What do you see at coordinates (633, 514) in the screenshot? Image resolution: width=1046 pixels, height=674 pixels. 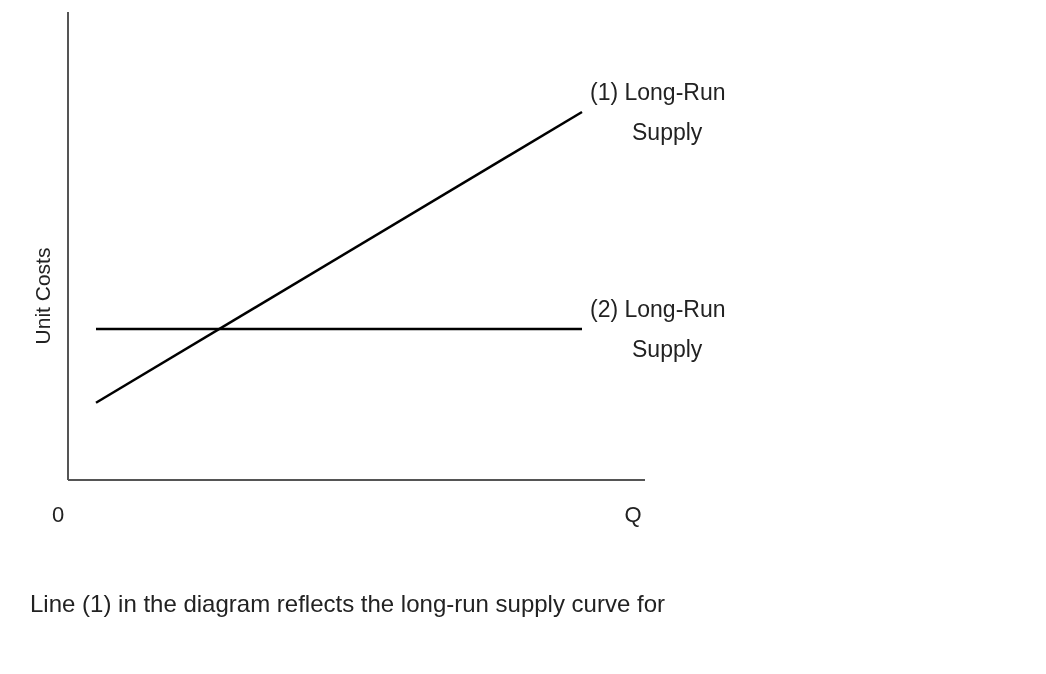 I see `x-axis-title: Q` at bounding box center [633, 514].